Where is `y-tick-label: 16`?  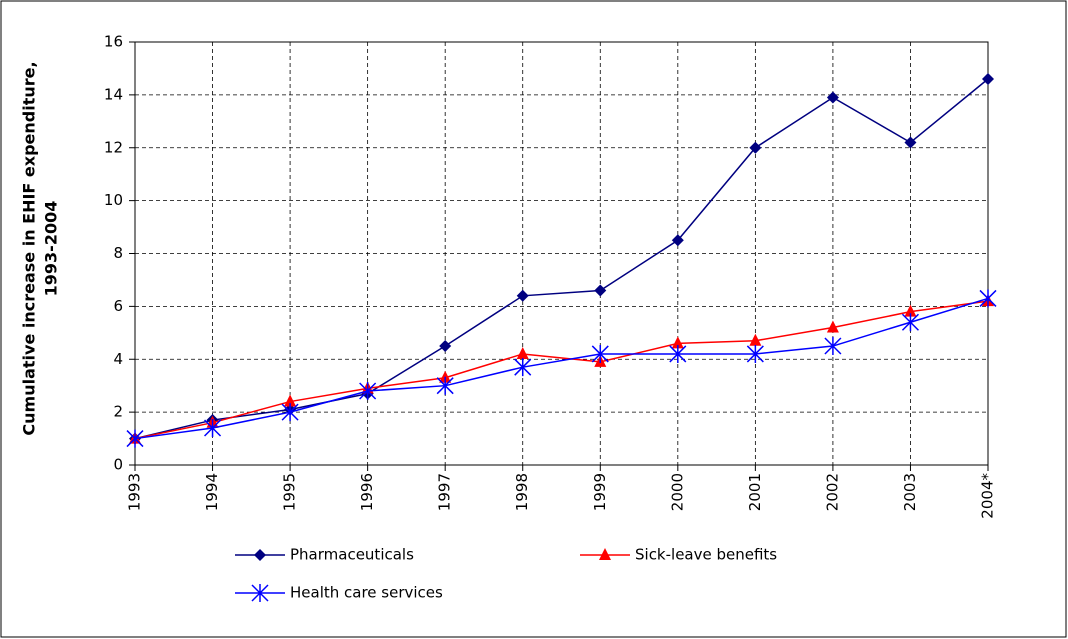 y-tick-label: 16 is located at coordinates (113, 42).